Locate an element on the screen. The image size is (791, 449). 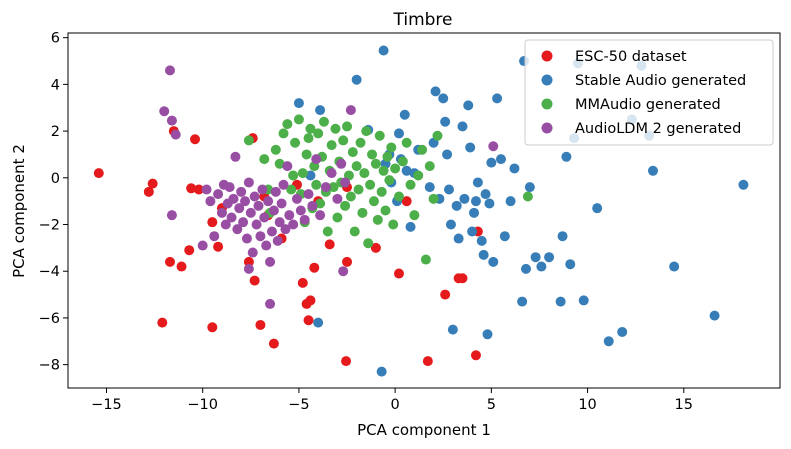
chart-title: Timbre is located at coordinates (422, 20).